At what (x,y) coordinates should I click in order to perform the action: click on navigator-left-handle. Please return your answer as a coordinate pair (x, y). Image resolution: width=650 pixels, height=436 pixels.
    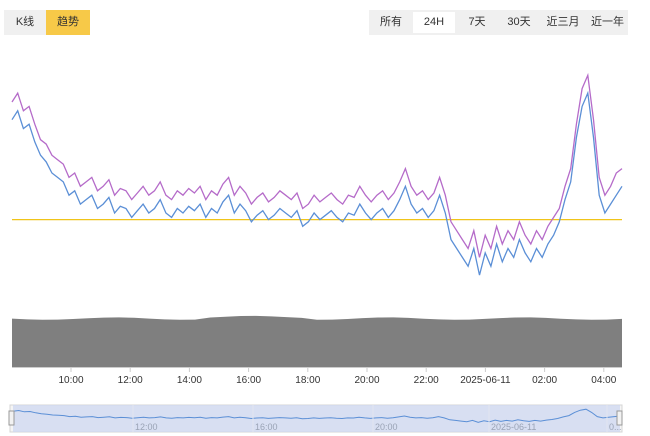
    Looking at the image, I should click on (11, 418).